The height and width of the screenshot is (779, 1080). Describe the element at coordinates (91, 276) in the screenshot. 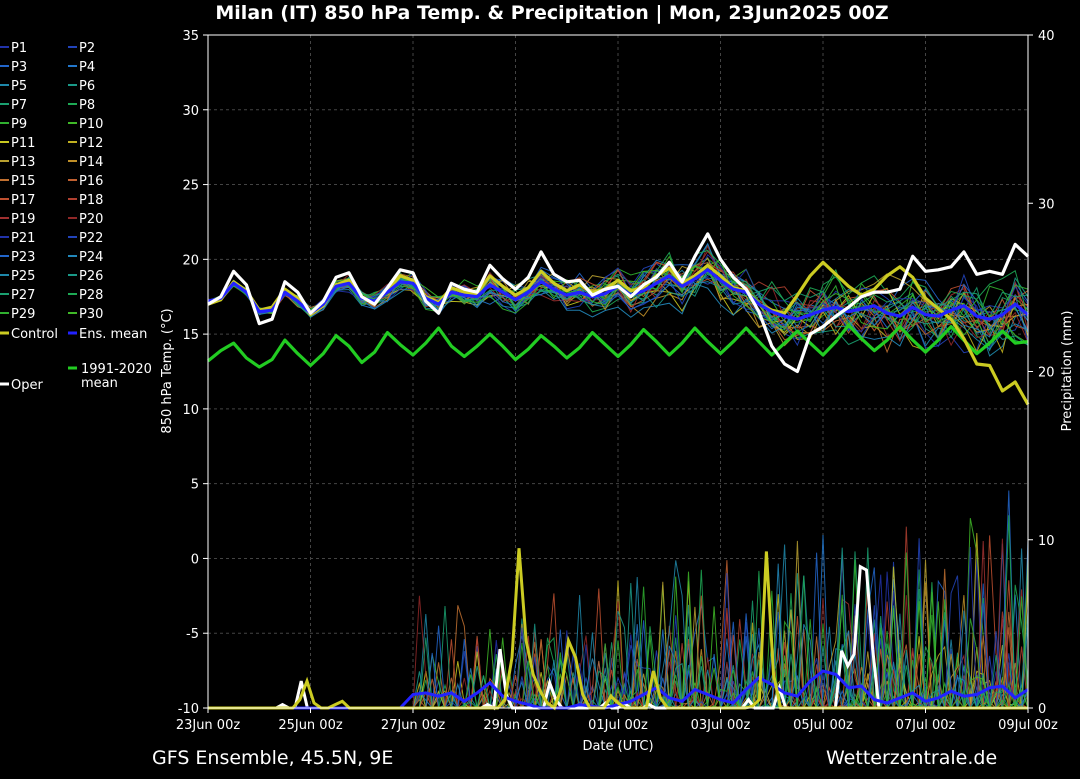

I see `legend-label: P26` at that location.